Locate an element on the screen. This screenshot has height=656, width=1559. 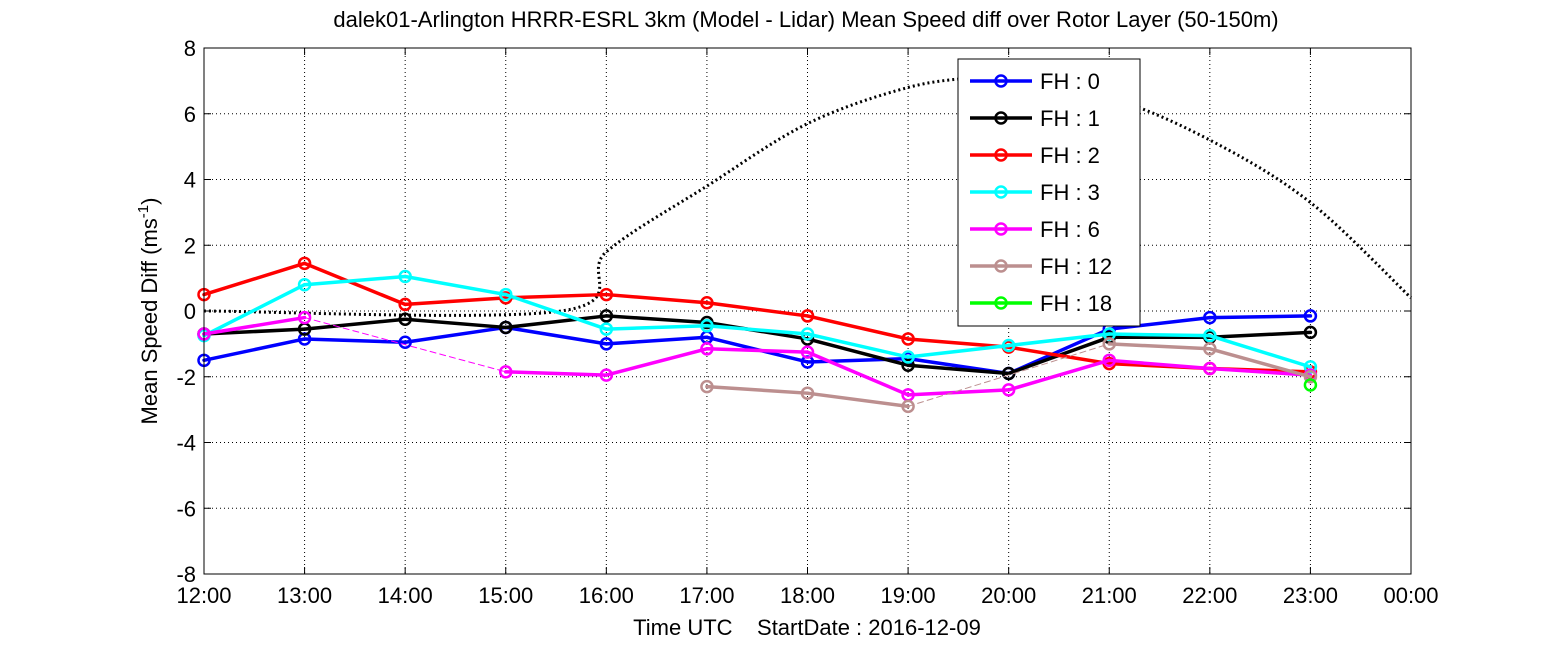
x-tick-label: 17:00 is located at coordinates (706, 595).